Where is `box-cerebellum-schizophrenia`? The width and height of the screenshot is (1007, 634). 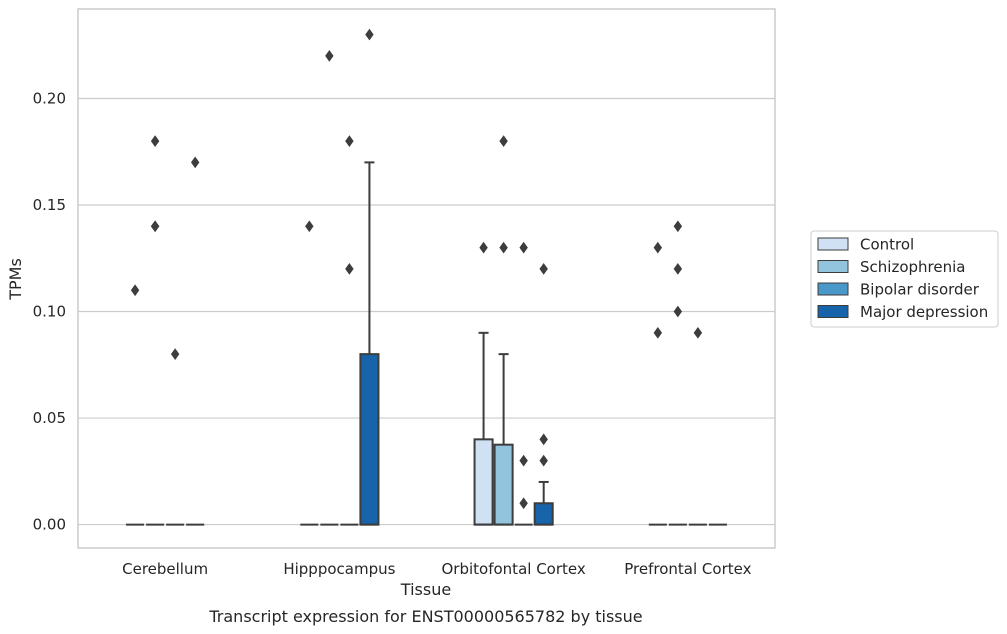
box-cerebellum-schizophrenia is located at coordinates (155, 330).